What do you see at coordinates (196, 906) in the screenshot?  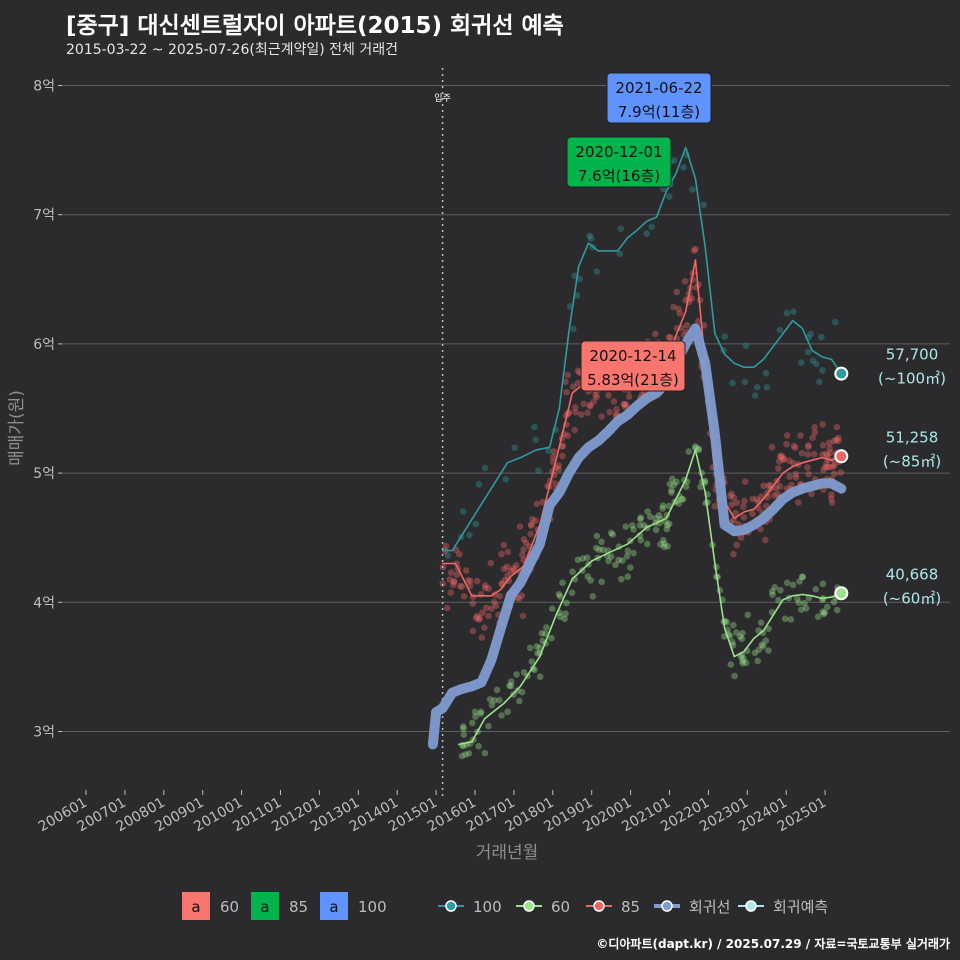 I see `legend-swatch` at bounding box center [196, 906].